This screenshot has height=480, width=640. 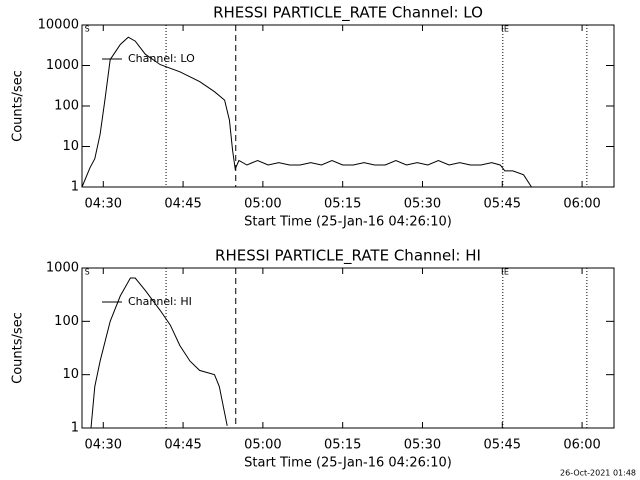 I want to click on legend-label: Channel: LO, so click(x=161, y=58).